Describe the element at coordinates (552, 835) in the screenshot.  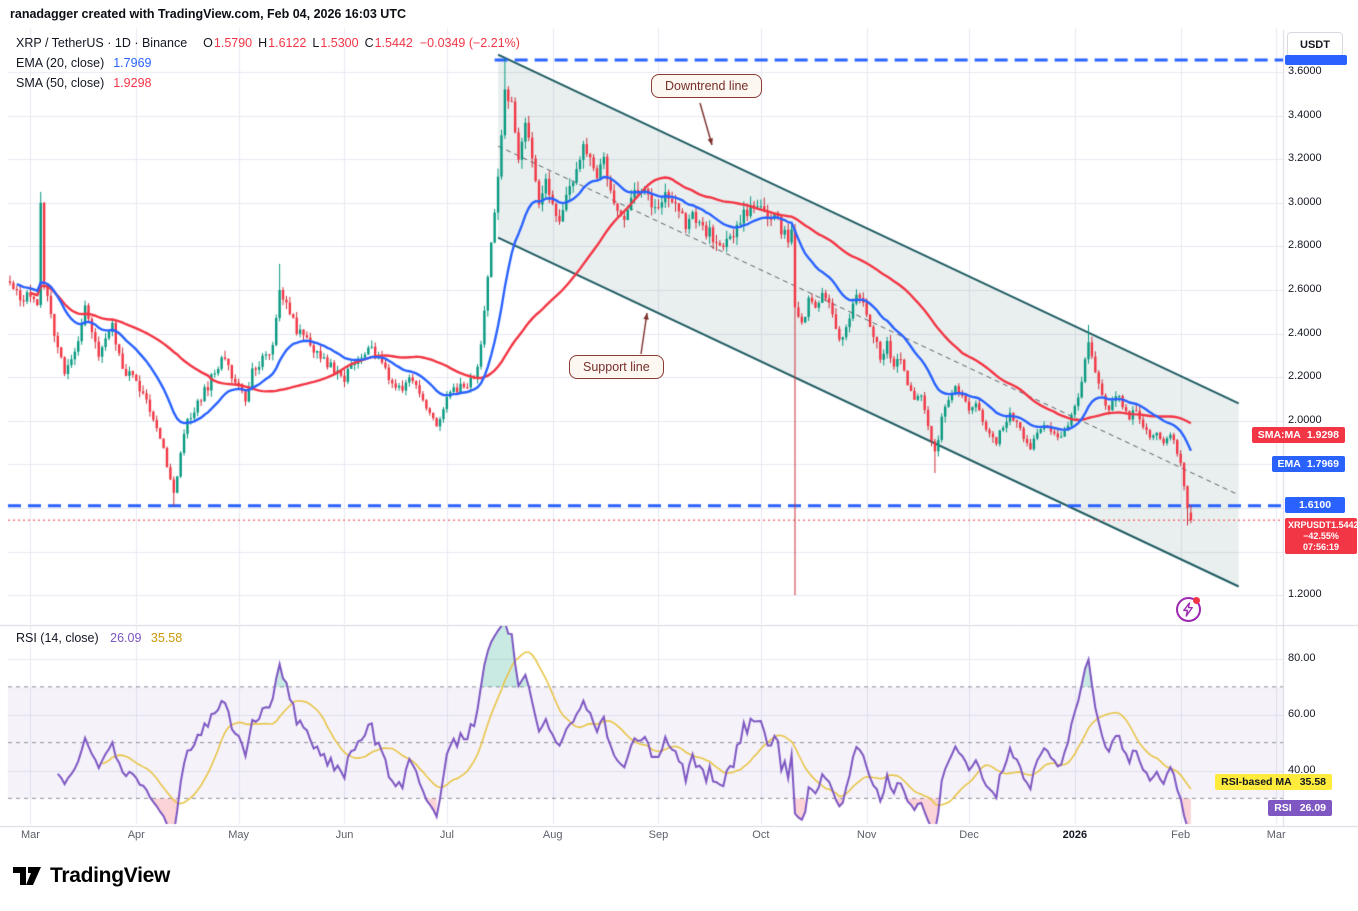
I see `time-axis-label: Aug` at that location.